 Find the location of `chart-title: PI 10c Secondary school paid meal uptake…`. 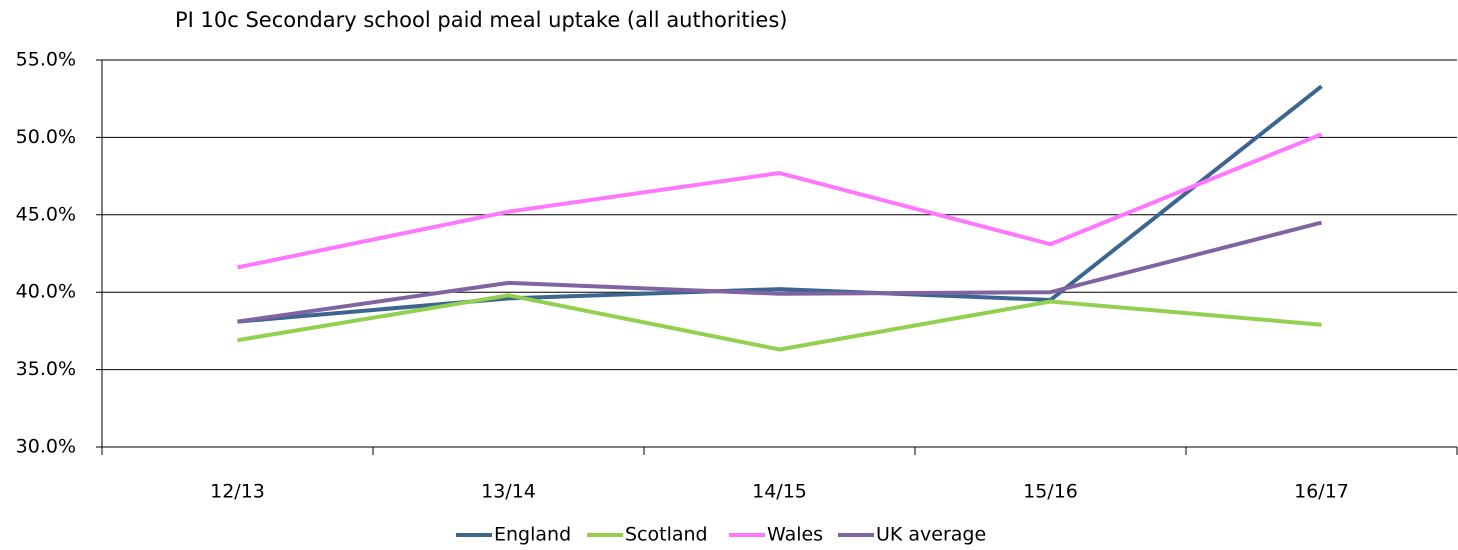

chart-title: PI 10c Secondary school paid meal uptake… is located at coordinates (481, 20).